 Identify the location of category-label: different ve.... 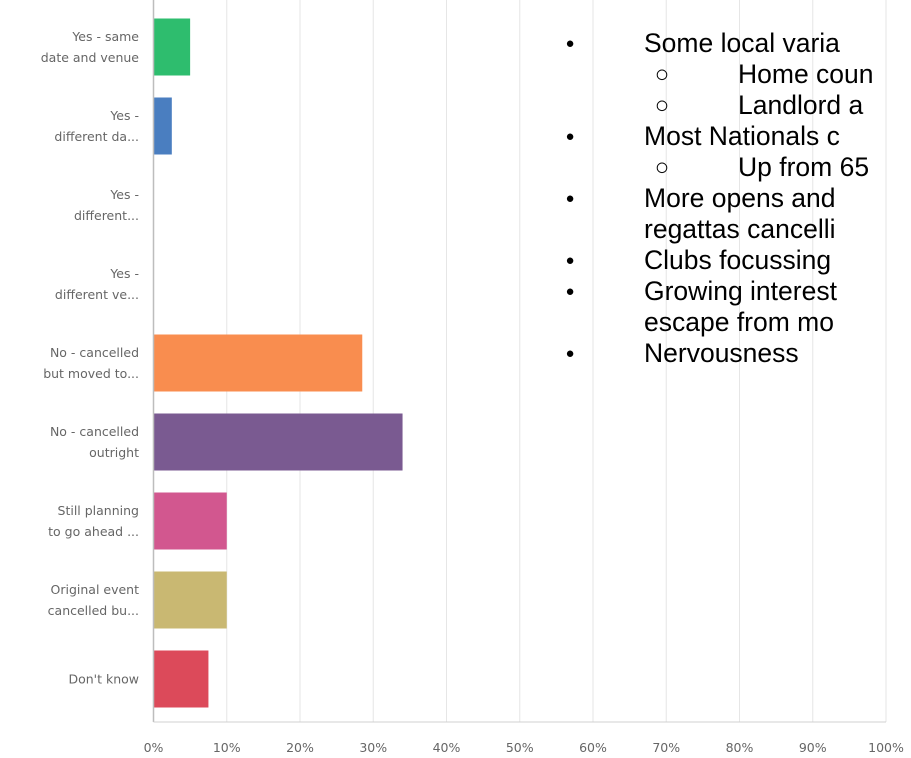
(97, 294).